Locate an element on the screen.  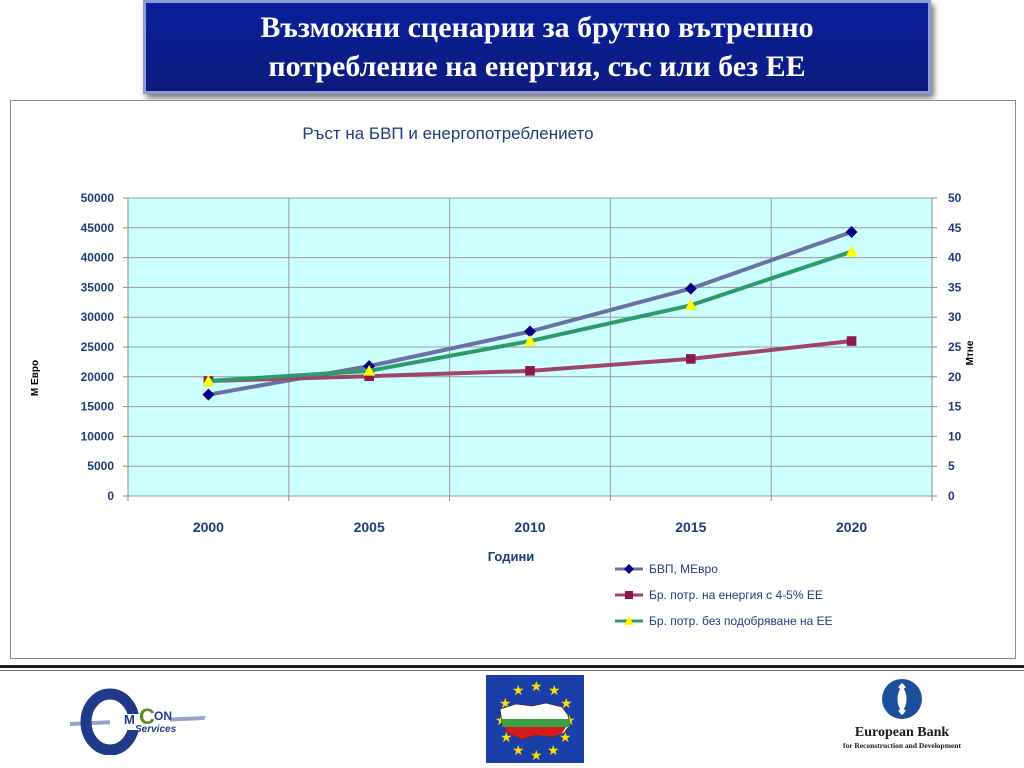
y-left-tick-label: 10000 is located at coordinates (98, 436).